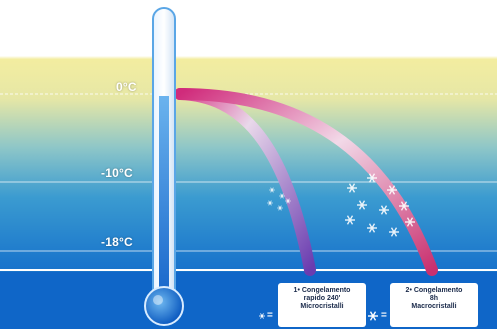 Image resolution: width=497 pixels, height=329 pixels. Describe the element at coordinates (117, 173) in the screenshot. I see `label-minus-ten: -10°C` at that location.